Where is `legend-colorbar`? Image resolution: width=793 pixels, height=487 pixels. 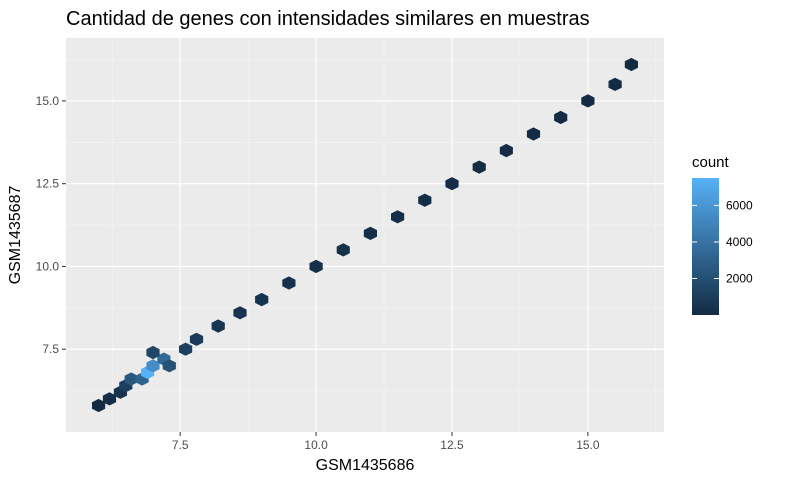 legend-colorbar is located at coordinates (705, 246).